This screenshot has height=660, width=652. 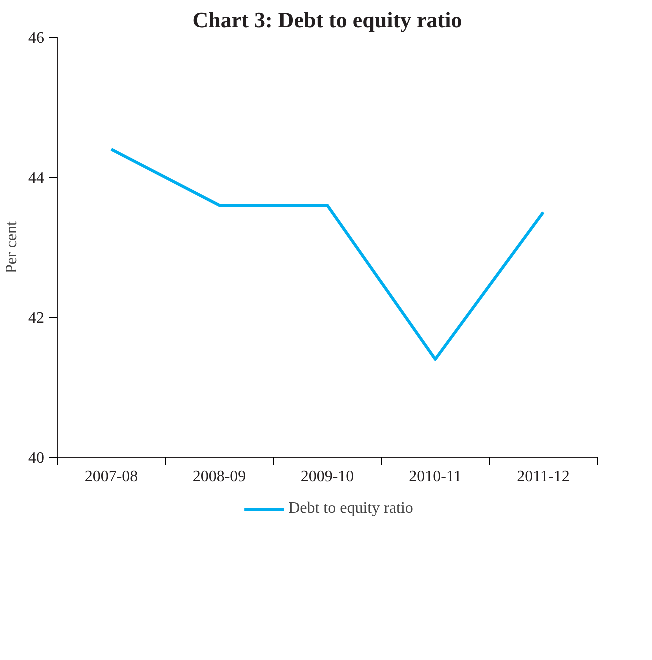 I want to click on x-tick-label: 2010-11, so click(x=435, y=477).